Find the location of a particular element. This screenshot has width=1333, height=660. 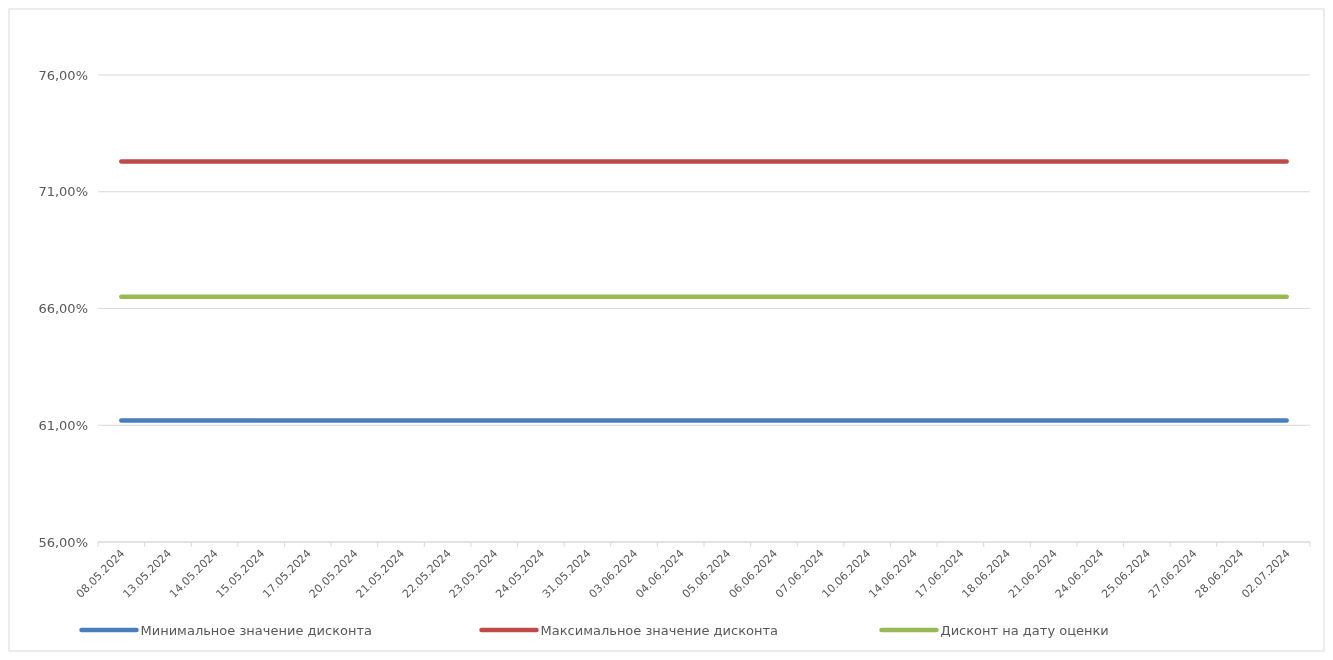

y-tick-label: 71,00% is located at coordinates (63, 192).